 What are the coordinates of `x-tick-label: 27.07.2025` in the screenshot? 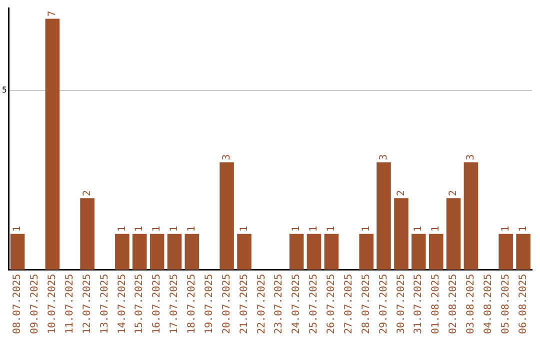 It's located at (348, 304).